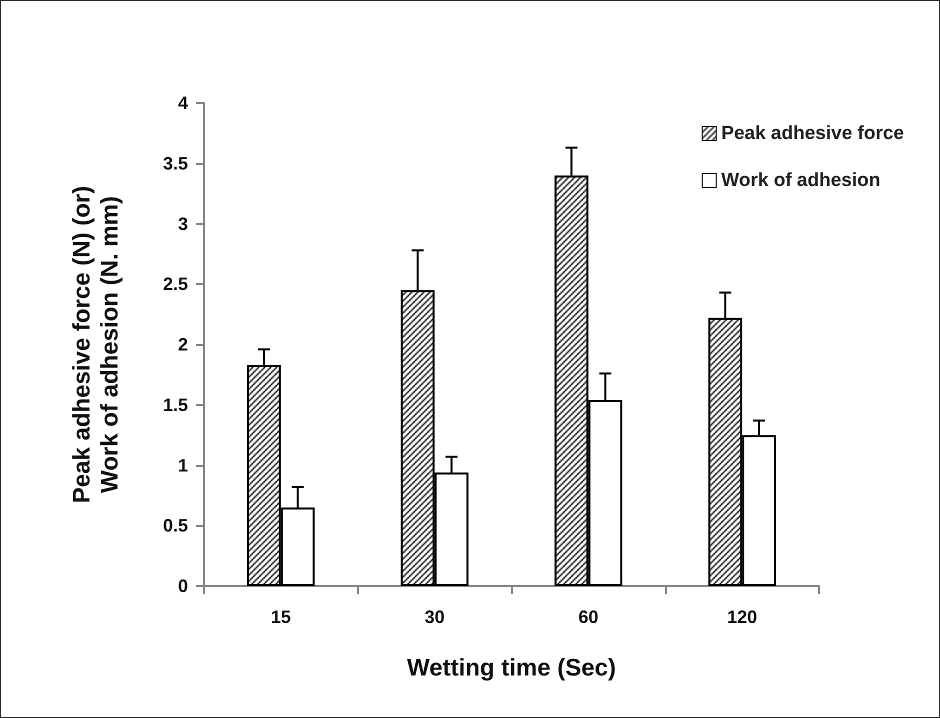 The width and height of the screenshot is (940, 718). I want to click on y-tick-label: 4, so click(183, 103).